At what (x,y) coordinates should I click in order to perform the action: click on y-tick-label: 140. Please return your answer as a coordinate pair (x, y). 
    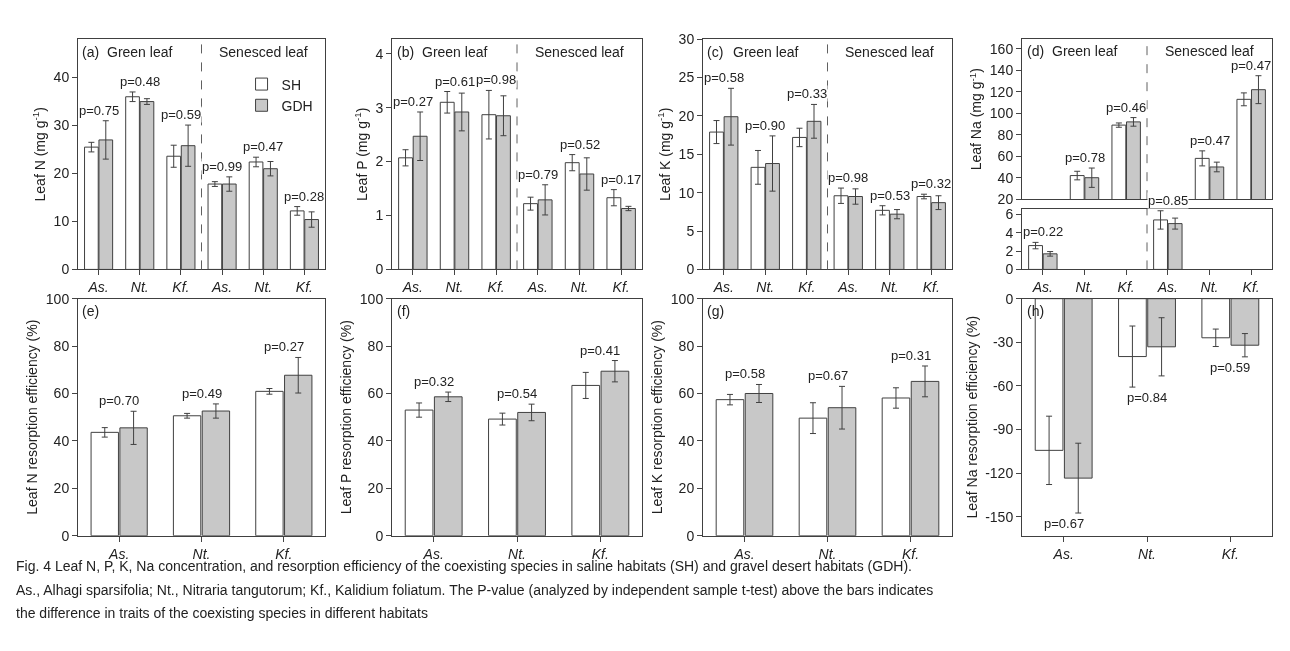
    Looking at the image, I should click on (1001, 70).